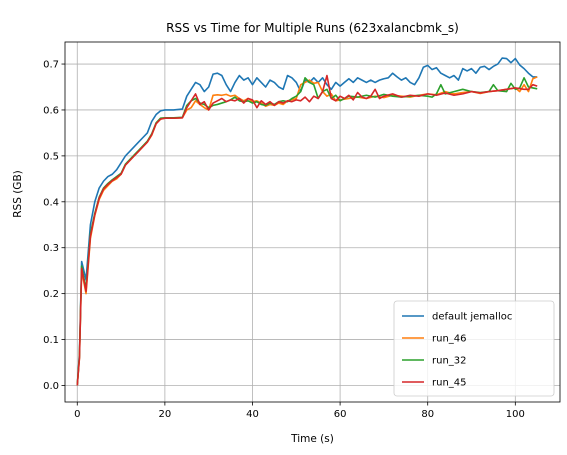 The height and width of the screenshot is (455, 567). Describe the element at coordinates (18, 194) in the screenshot. I see `y-axis-label: RSS (GB)` at that location.